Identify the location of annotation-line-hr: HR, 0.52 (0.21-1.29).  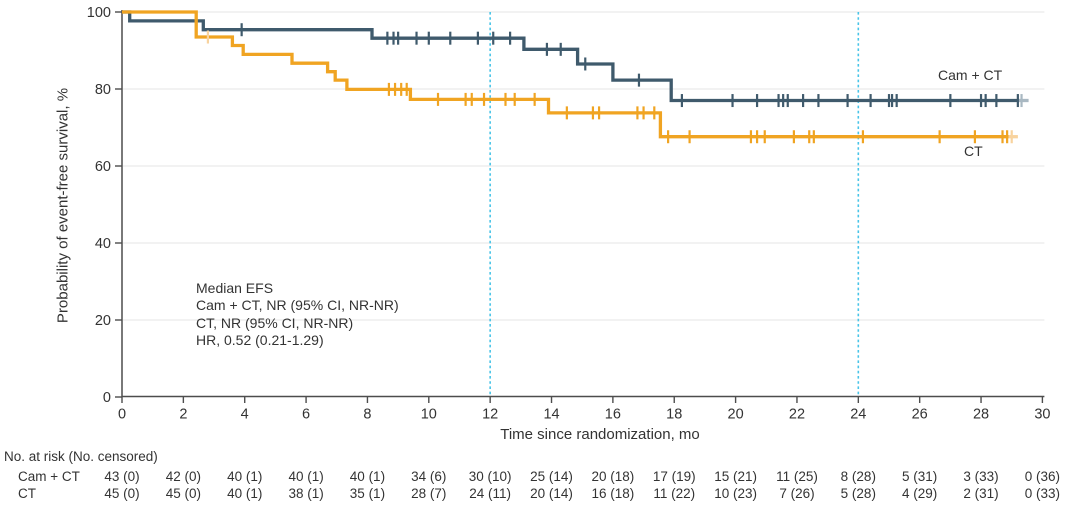
(260, 340).